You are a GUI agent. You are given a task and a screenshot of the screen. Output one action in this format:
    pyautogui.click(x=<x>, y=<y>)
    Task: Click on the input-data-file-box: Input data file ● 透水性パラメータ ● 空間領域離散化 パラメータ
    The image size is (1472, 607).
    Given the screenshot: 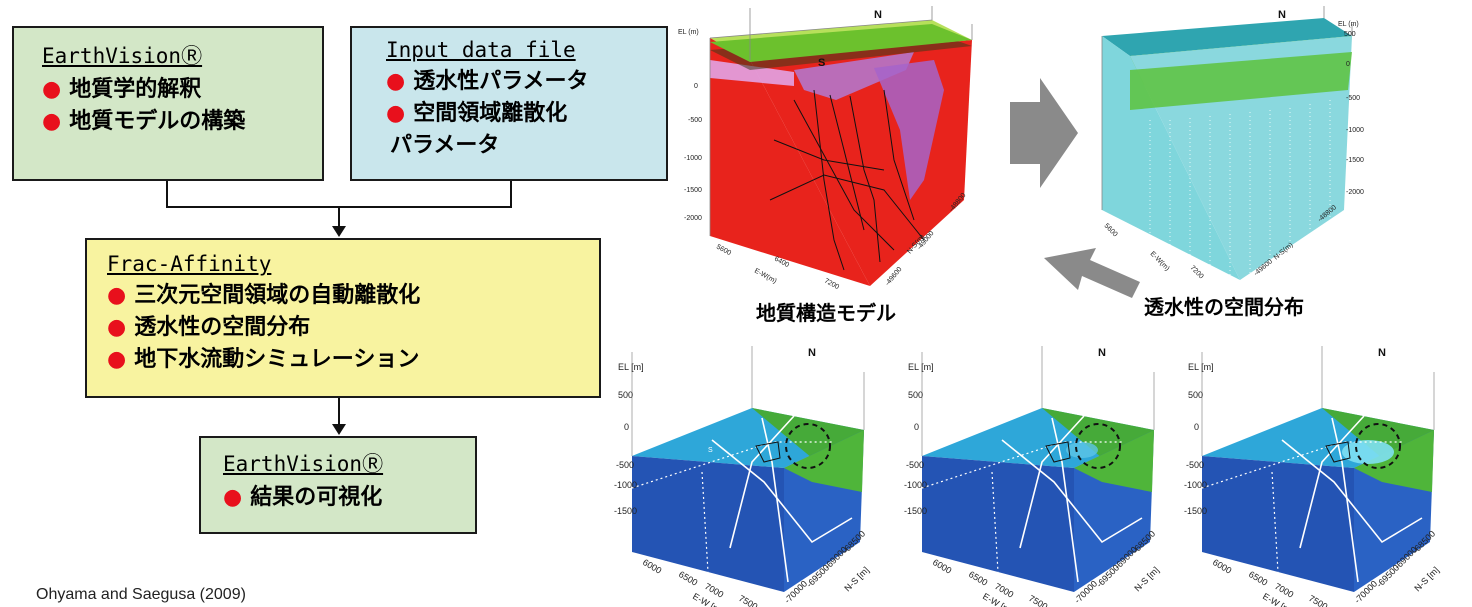 What is the action you would take?
    pyautogui.click(x=509, y=103)
    